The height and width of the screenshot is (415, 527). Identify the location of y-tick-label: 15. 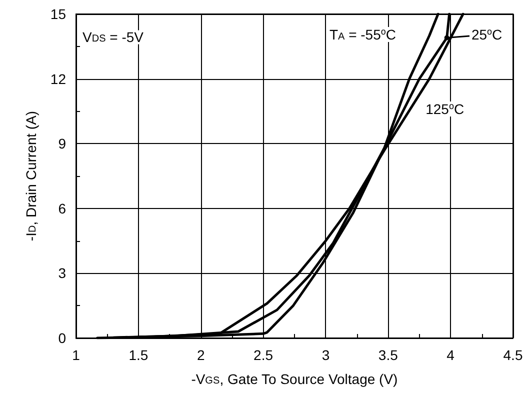
(58, 14).